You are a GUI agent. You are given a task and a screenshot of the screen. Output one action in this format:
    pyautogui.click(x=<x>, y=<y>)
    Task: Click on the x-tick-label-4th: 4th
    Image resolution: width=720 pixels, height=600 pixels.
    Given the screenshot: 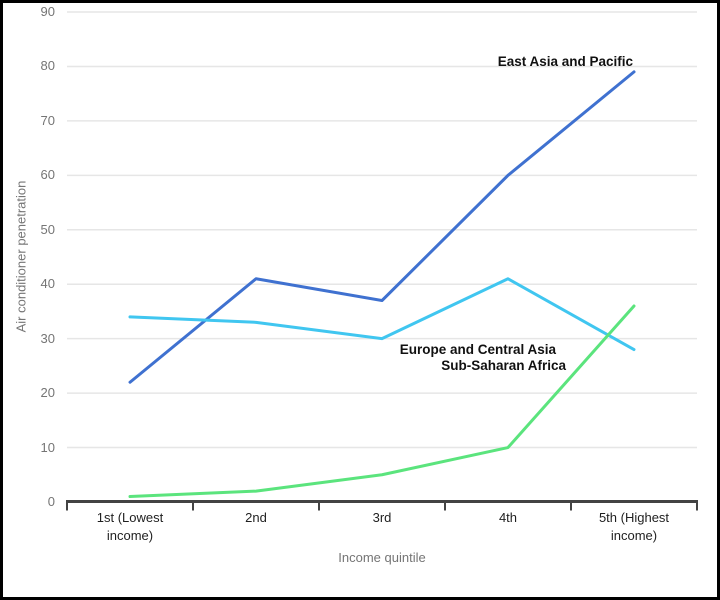 What is the action you would take?
    pyautogui.click(x=508, y=517)
    